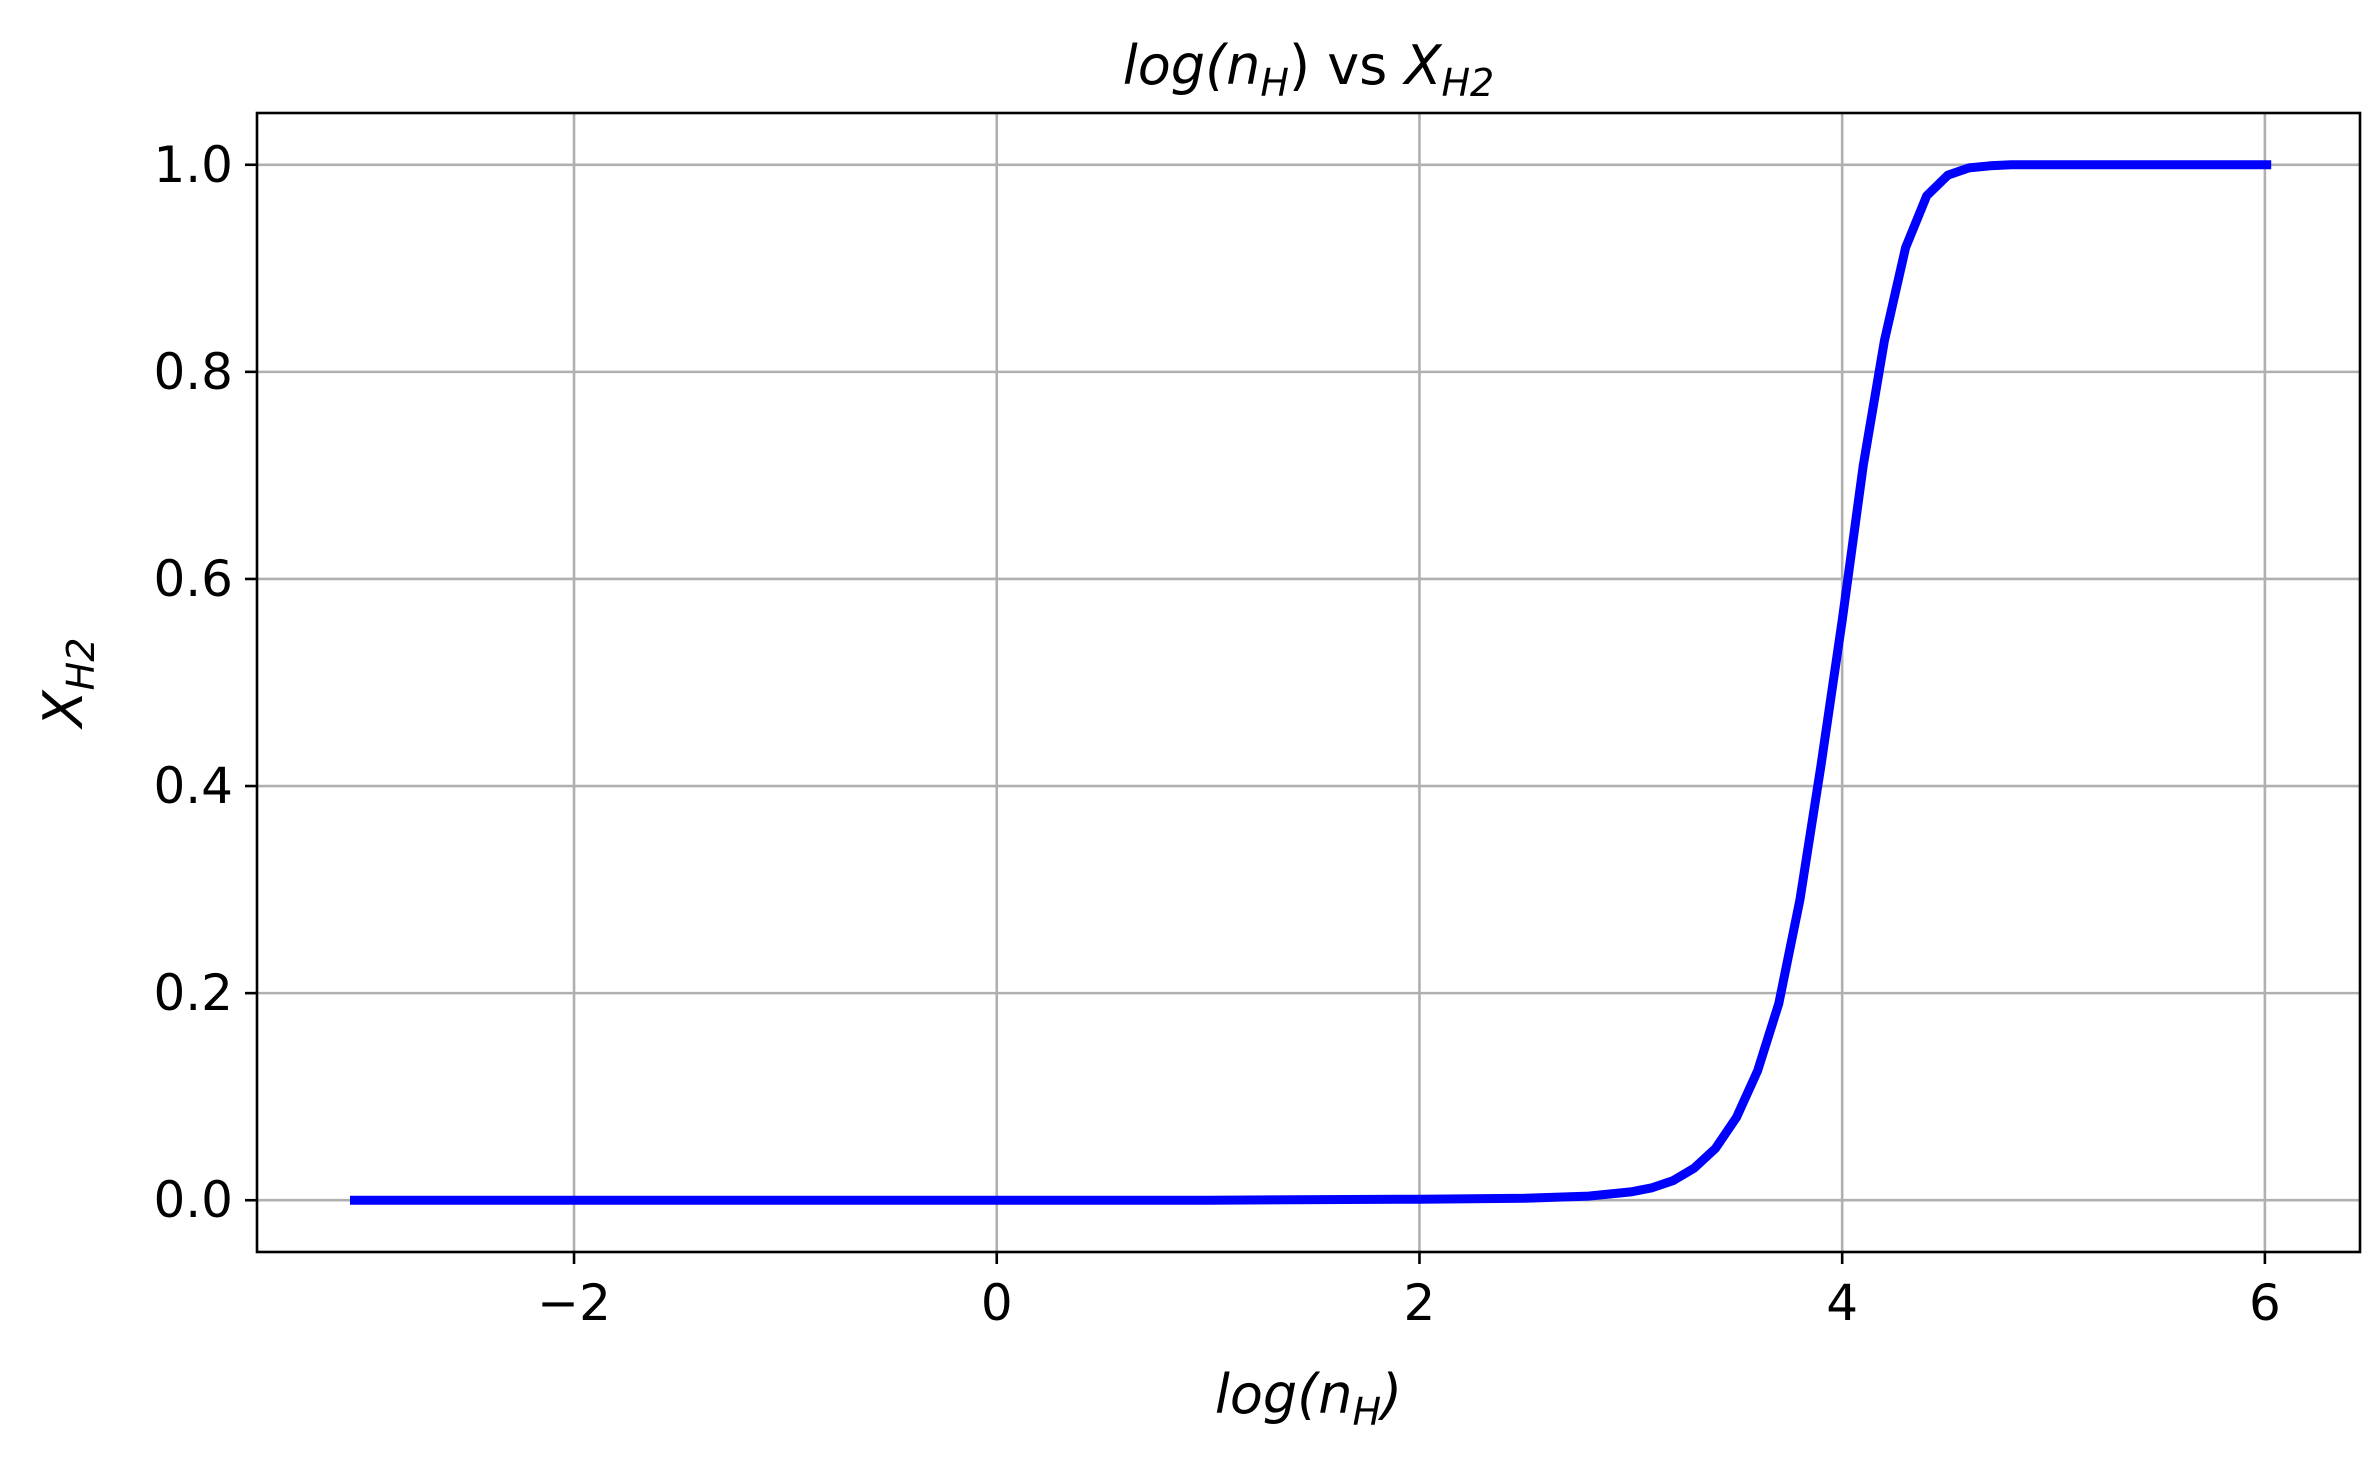 The image size is (2380, 1462). Describe the element at coordinates (81, 664) in the screenshot. I see `y-label-sub: H2` at that location.